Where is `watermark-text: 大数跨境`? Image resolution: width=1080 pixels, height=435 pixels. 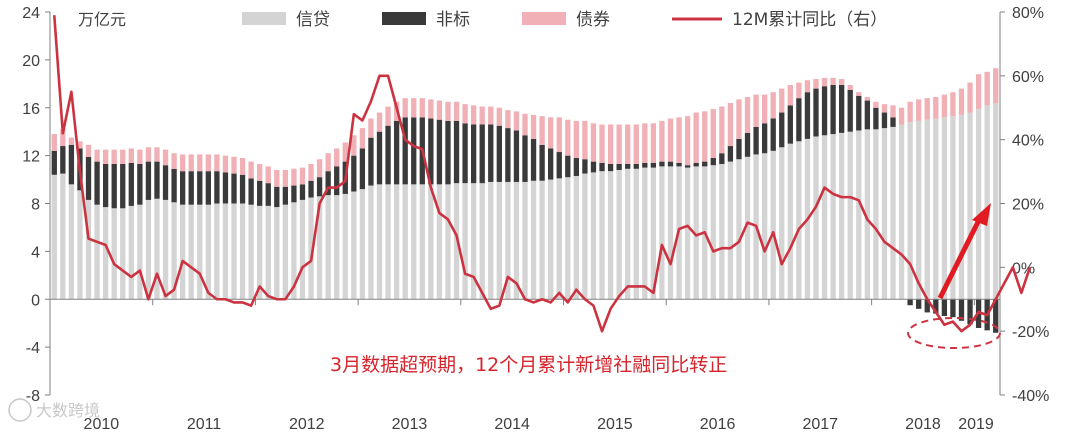
watermark-text: 大数跨境 is located at coordinates (68, 410).